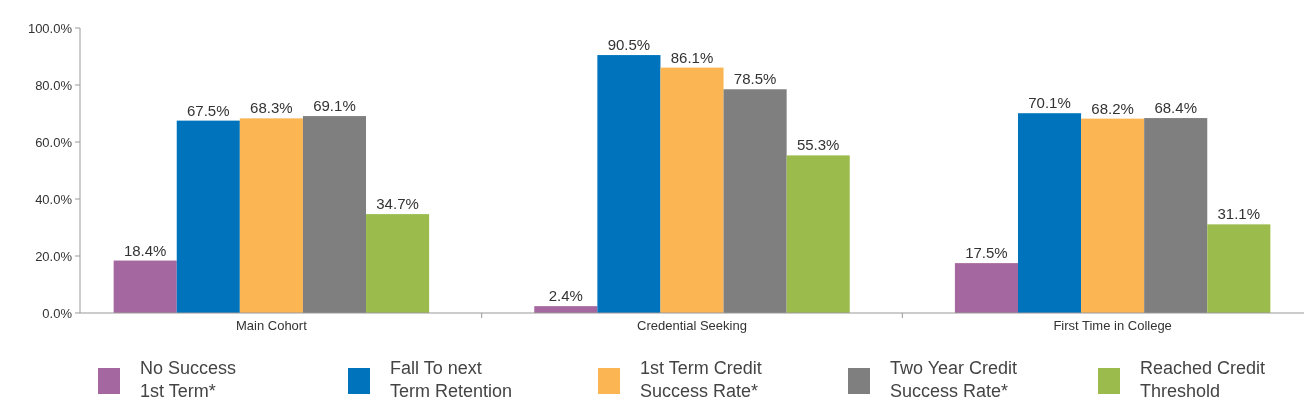  I want to click on data-label: 86.1%, so click(692, 57).